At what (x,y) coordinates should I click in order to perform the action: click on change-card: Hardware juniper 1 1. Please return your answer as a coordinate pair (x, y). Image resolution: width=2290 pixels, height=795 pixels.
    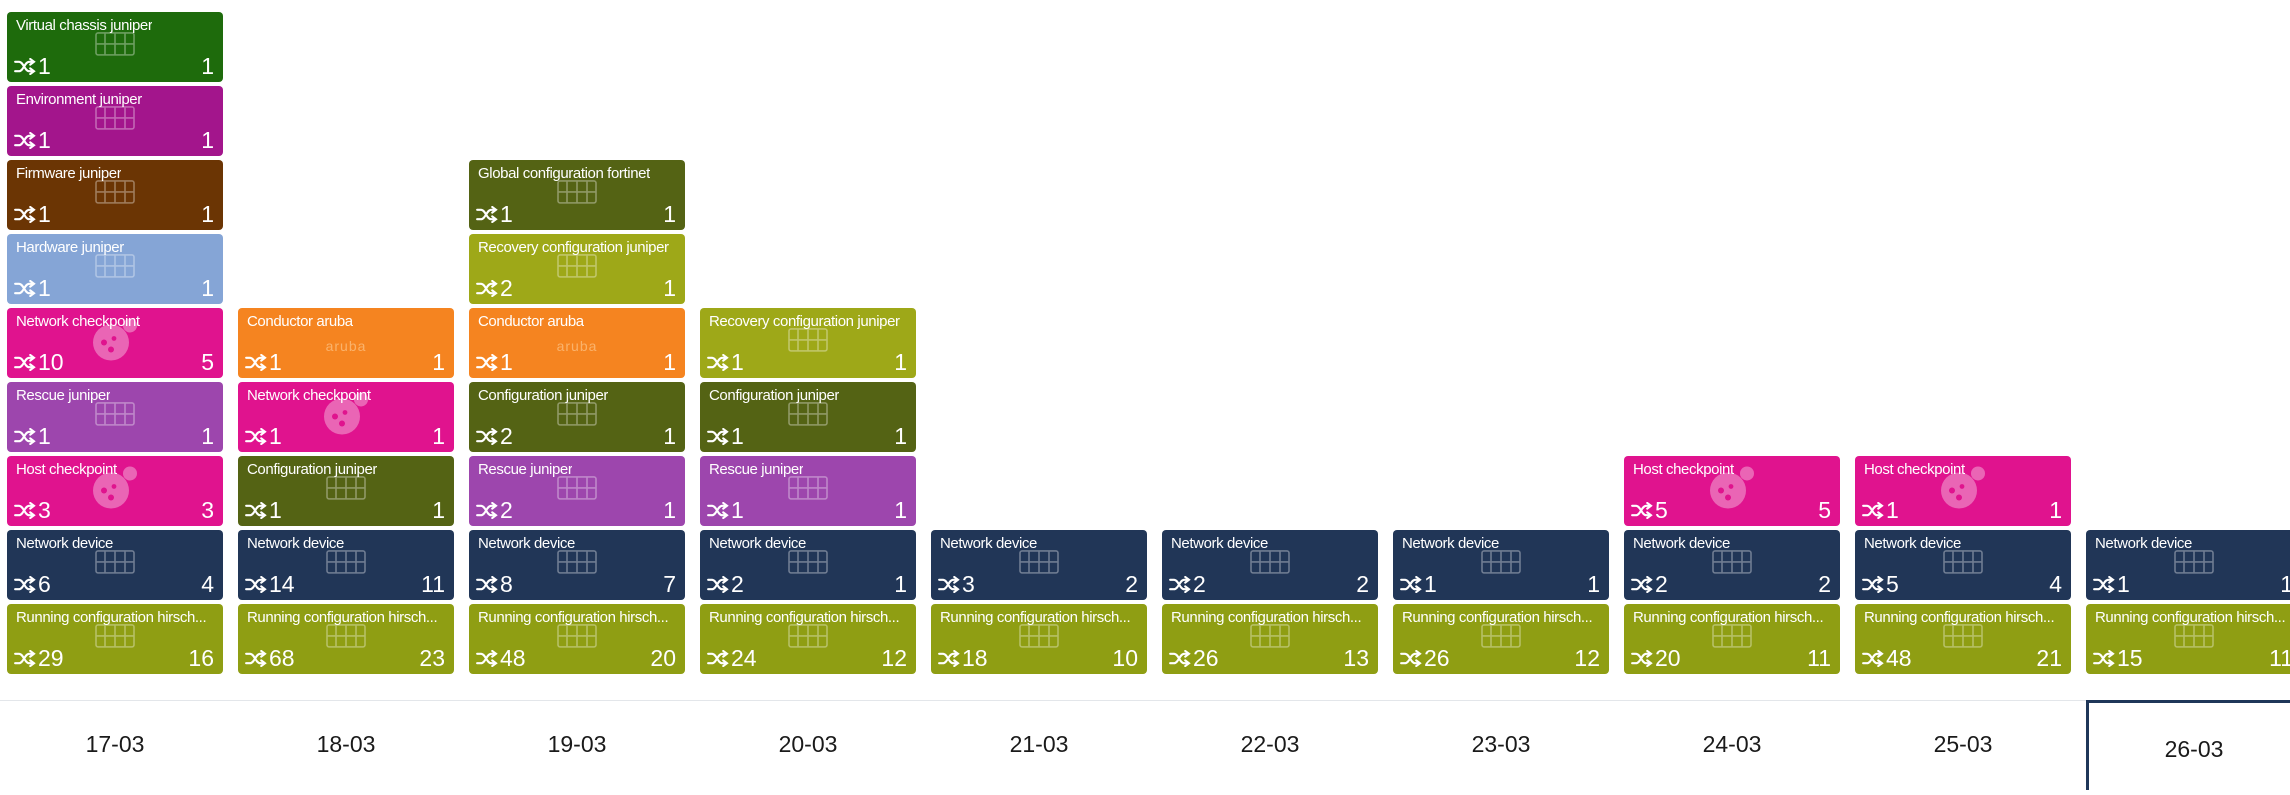
    Looking at the image, I should click on (115, 269).